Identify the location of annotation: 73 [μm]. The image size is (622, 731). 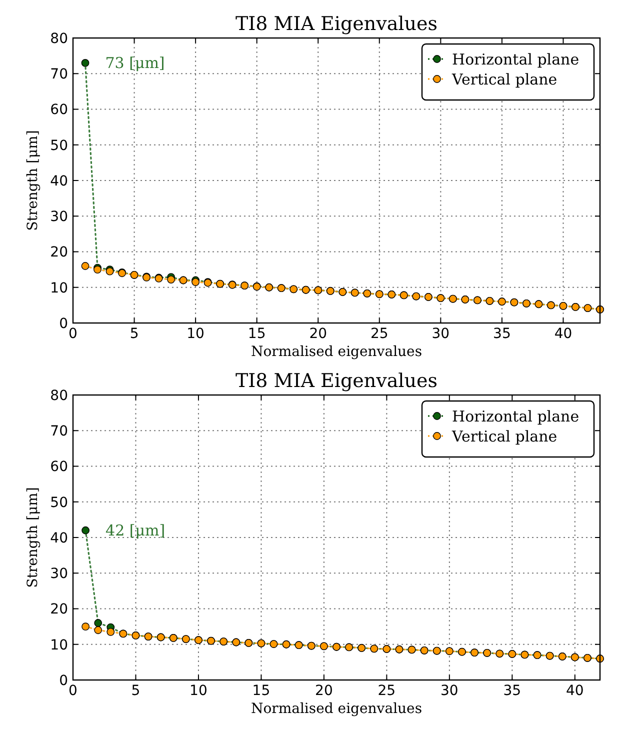
(135, 63).